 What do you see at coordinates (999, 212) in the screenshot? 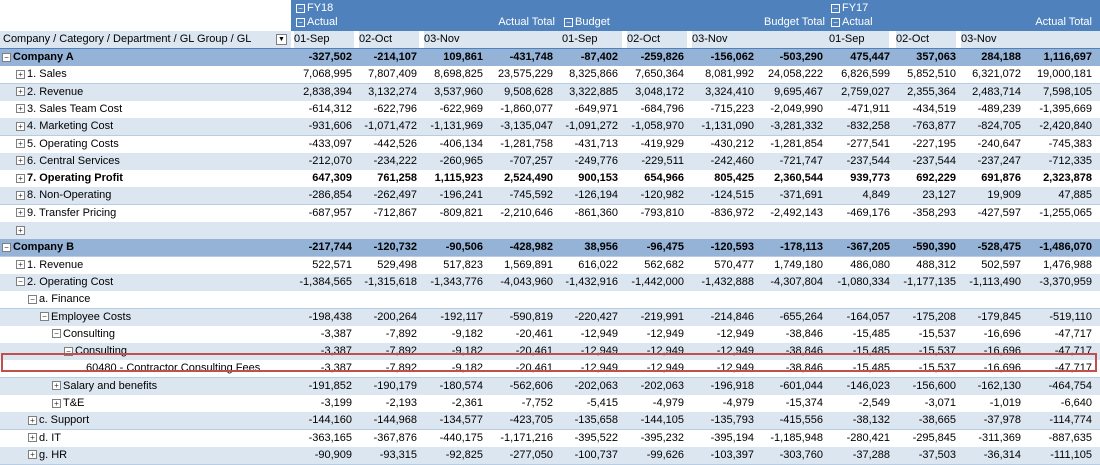
I see `value-cell: -427,597` at bounding box center [999, 212].